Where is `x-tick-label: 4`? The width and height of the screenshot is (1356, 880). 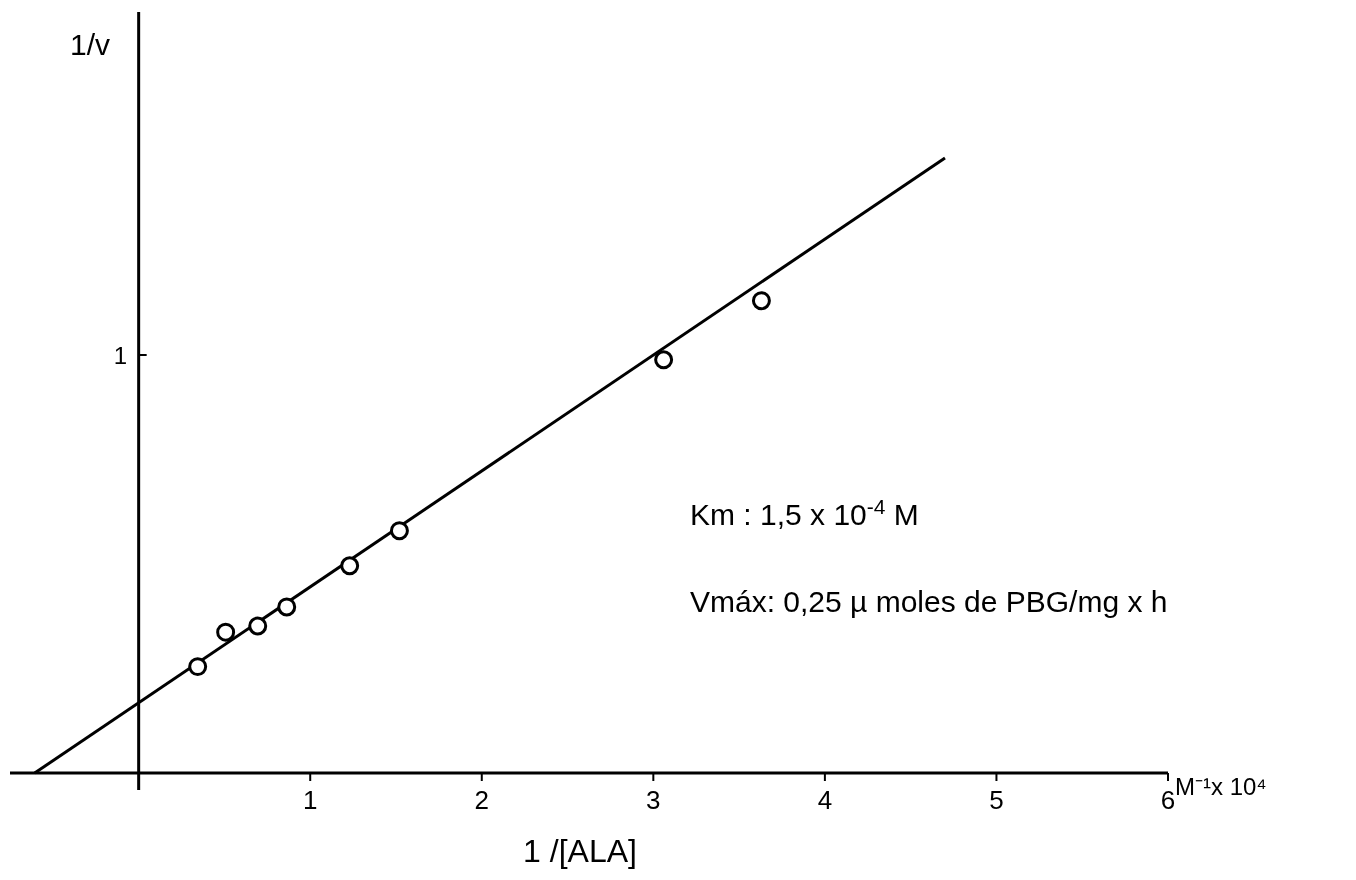 x-tick-label: 4 is located at coordinates (825, 800).